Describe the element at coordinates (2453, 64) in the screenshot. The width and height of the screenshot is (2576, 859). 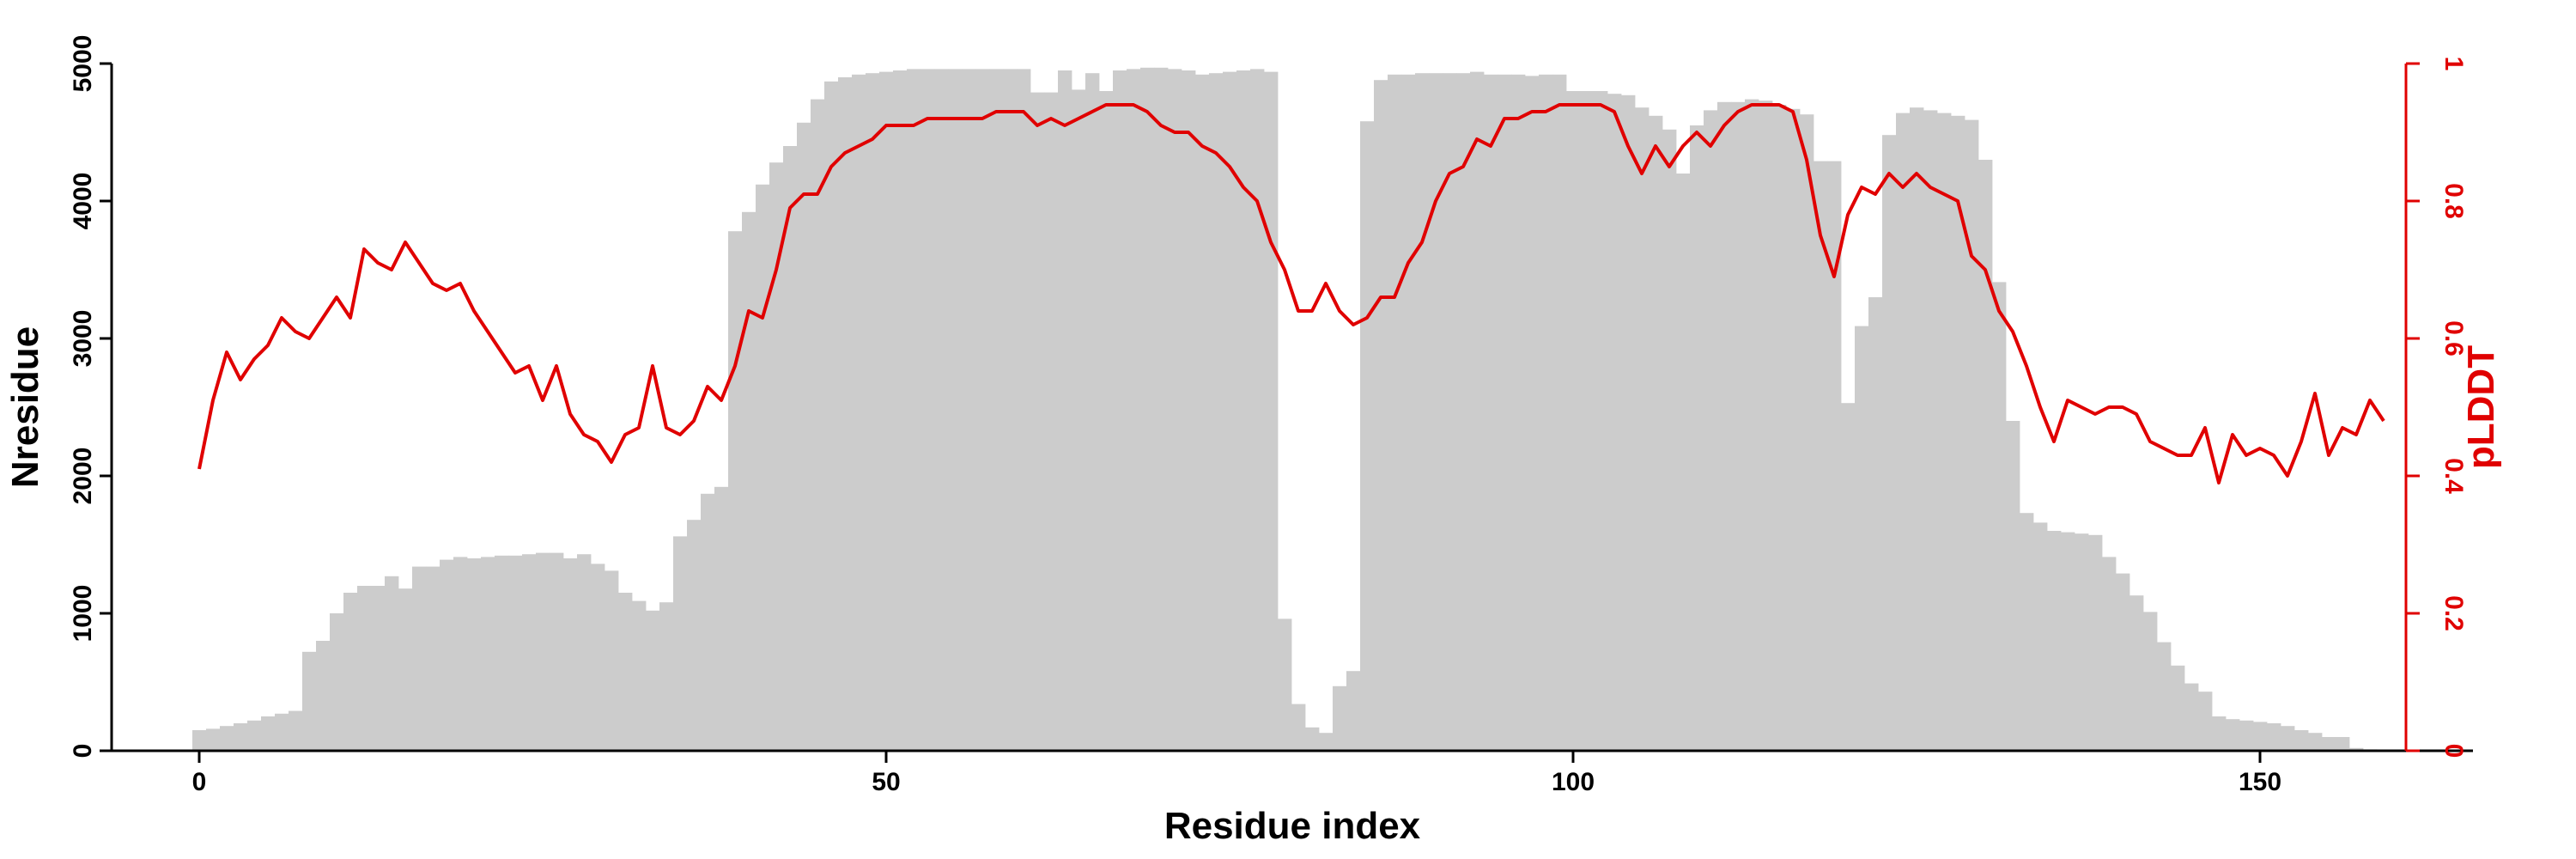
I see `y-right-tick-label-1: 1` at that location.